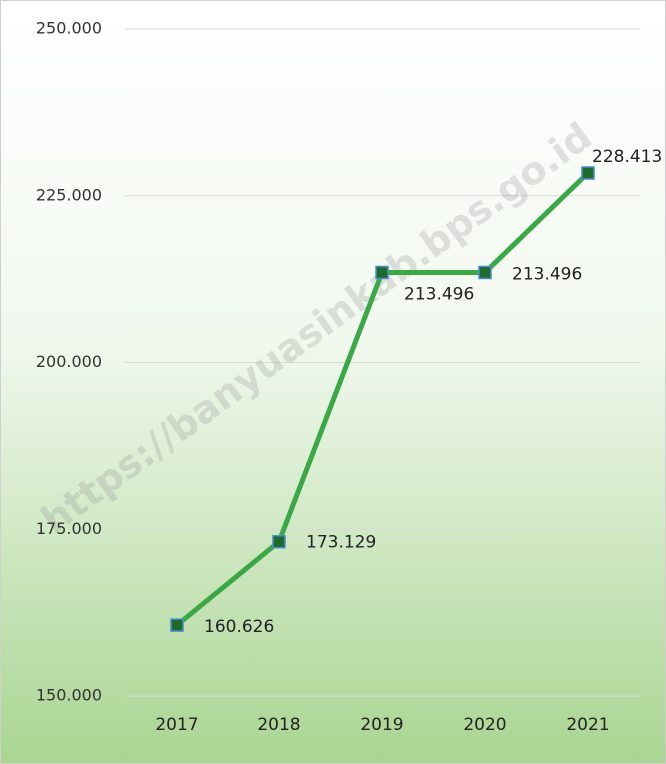 The height and width of the screenshot is (764, 666). What do you see at coordinates (627, 157) in the screenshot?
I see `data-label: 228.413` at bounding box center [627, 157].